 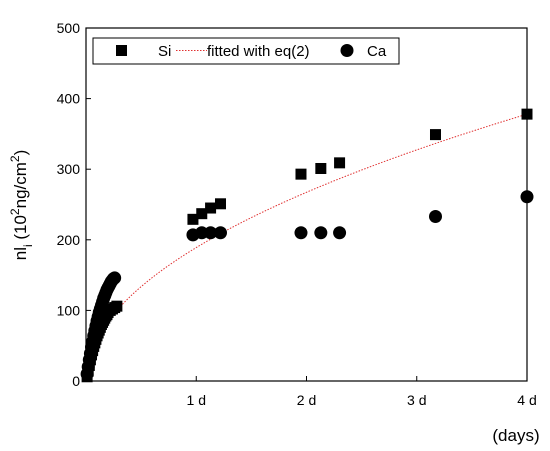 What do you see at coordinates (347, 50) in the screenshot?
I see `legend-ca-marker` at bounding box center [347, 50].